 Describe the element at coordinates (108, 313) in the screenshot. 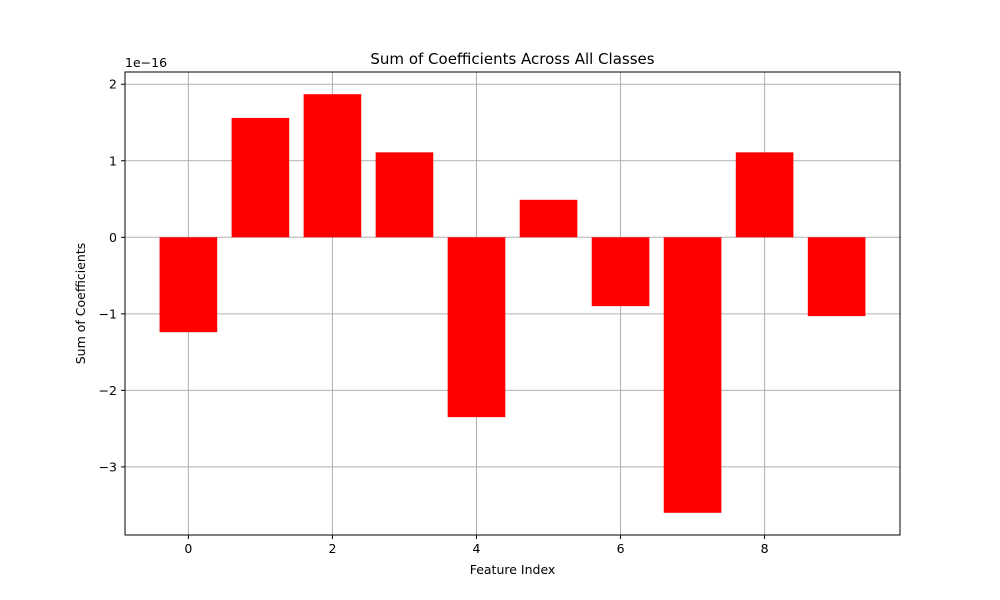

I see `y-tick-label: −1` at that location.